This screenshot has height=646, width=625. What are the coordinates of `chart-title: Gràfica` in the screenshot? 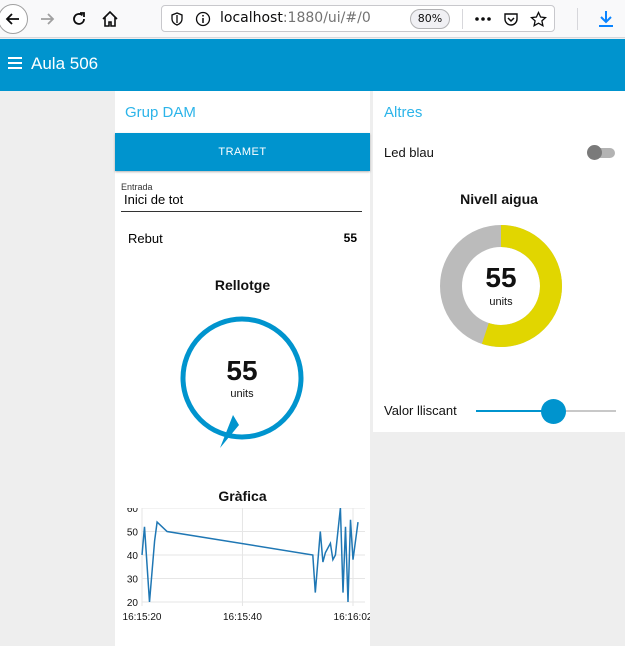 It's located at (242, 496).